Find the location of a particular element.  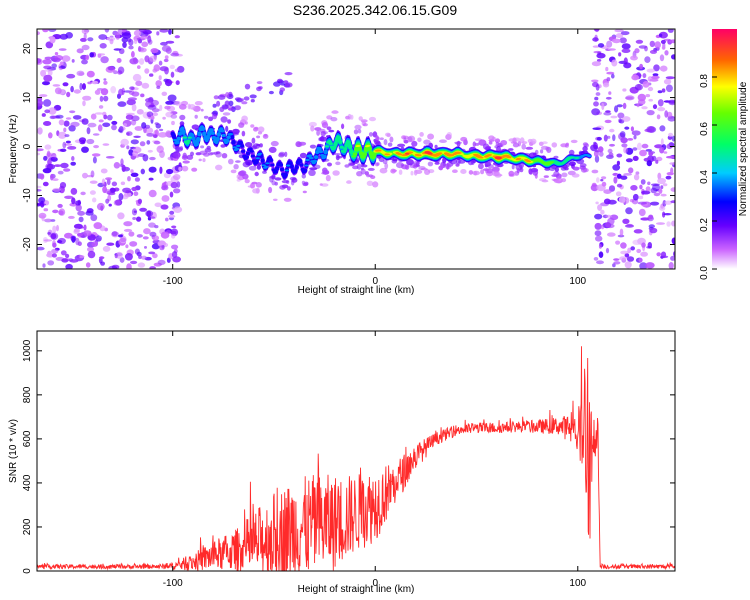

y-tick-label: 20 is located at coordinates (27, 49).